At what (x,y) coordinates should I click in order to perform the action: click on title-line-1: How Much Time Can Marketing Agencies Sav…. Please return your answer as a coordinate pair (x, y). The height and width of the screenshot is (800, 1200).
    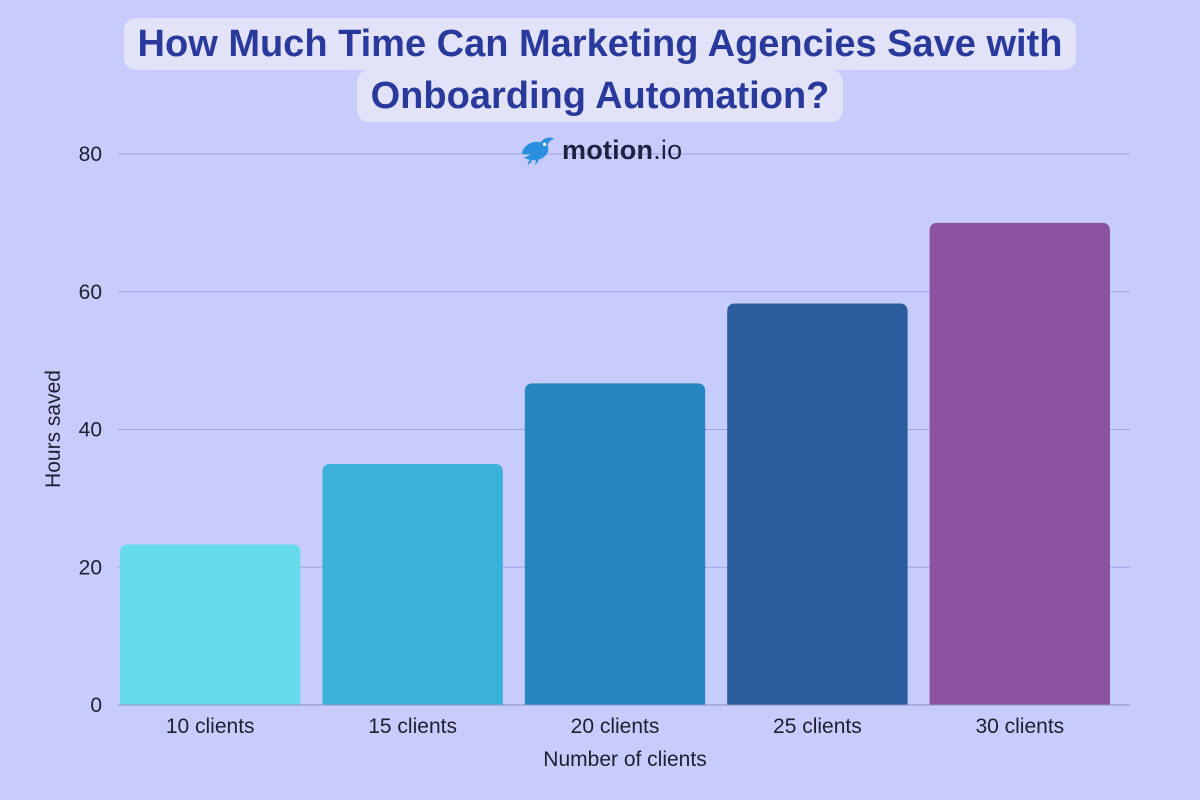
    Looking at the image, I should click on (600, 44).